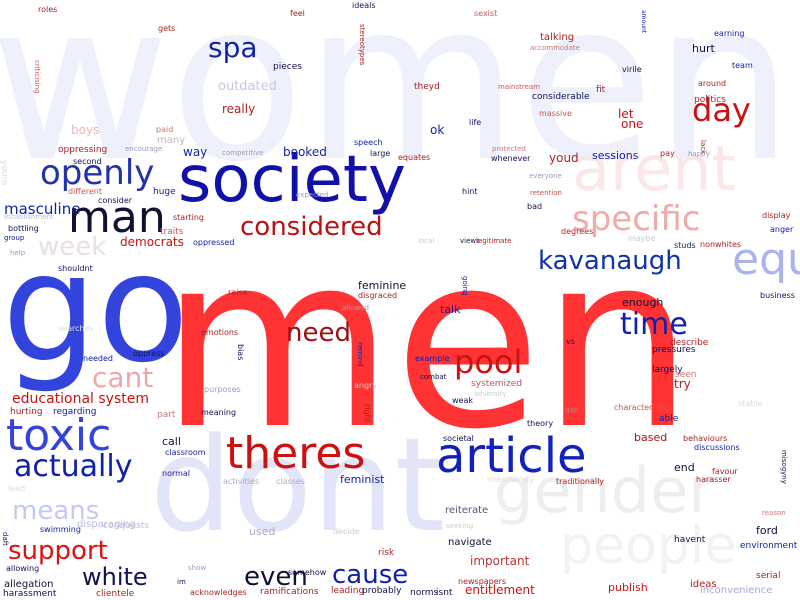 The height and width of the screenshot is (600, 800). I want to click on word-amount: amount, so click(643, 22).